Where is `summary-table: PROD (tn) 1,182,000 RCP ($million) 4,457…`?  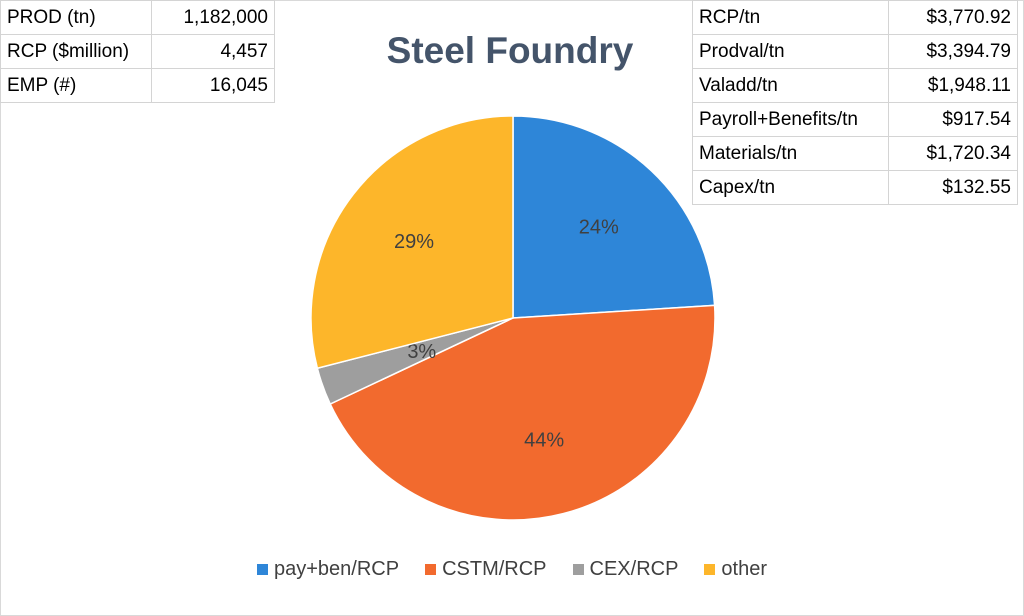
summary-table: PROD (tn) 1,182,000 RCP ($million) 4,457… is located at coordinates (137, 51).